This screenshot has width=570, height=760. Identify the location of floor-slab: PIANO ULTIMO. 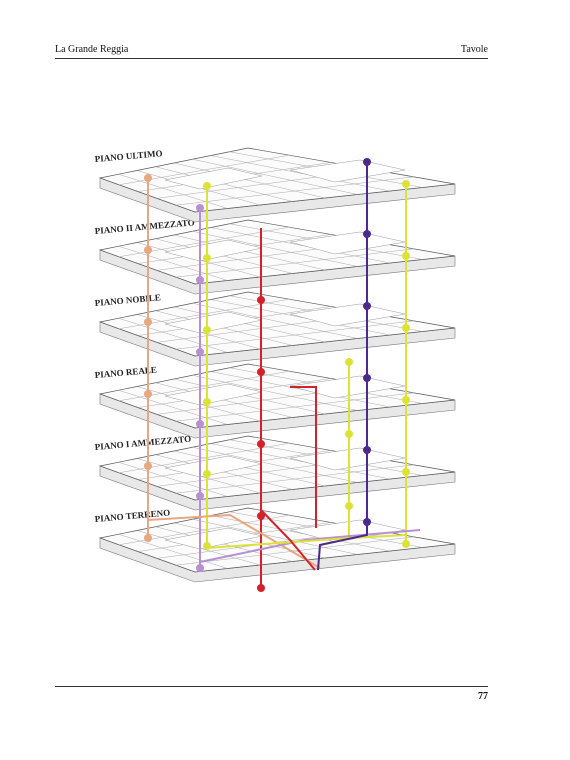
(275, 185).